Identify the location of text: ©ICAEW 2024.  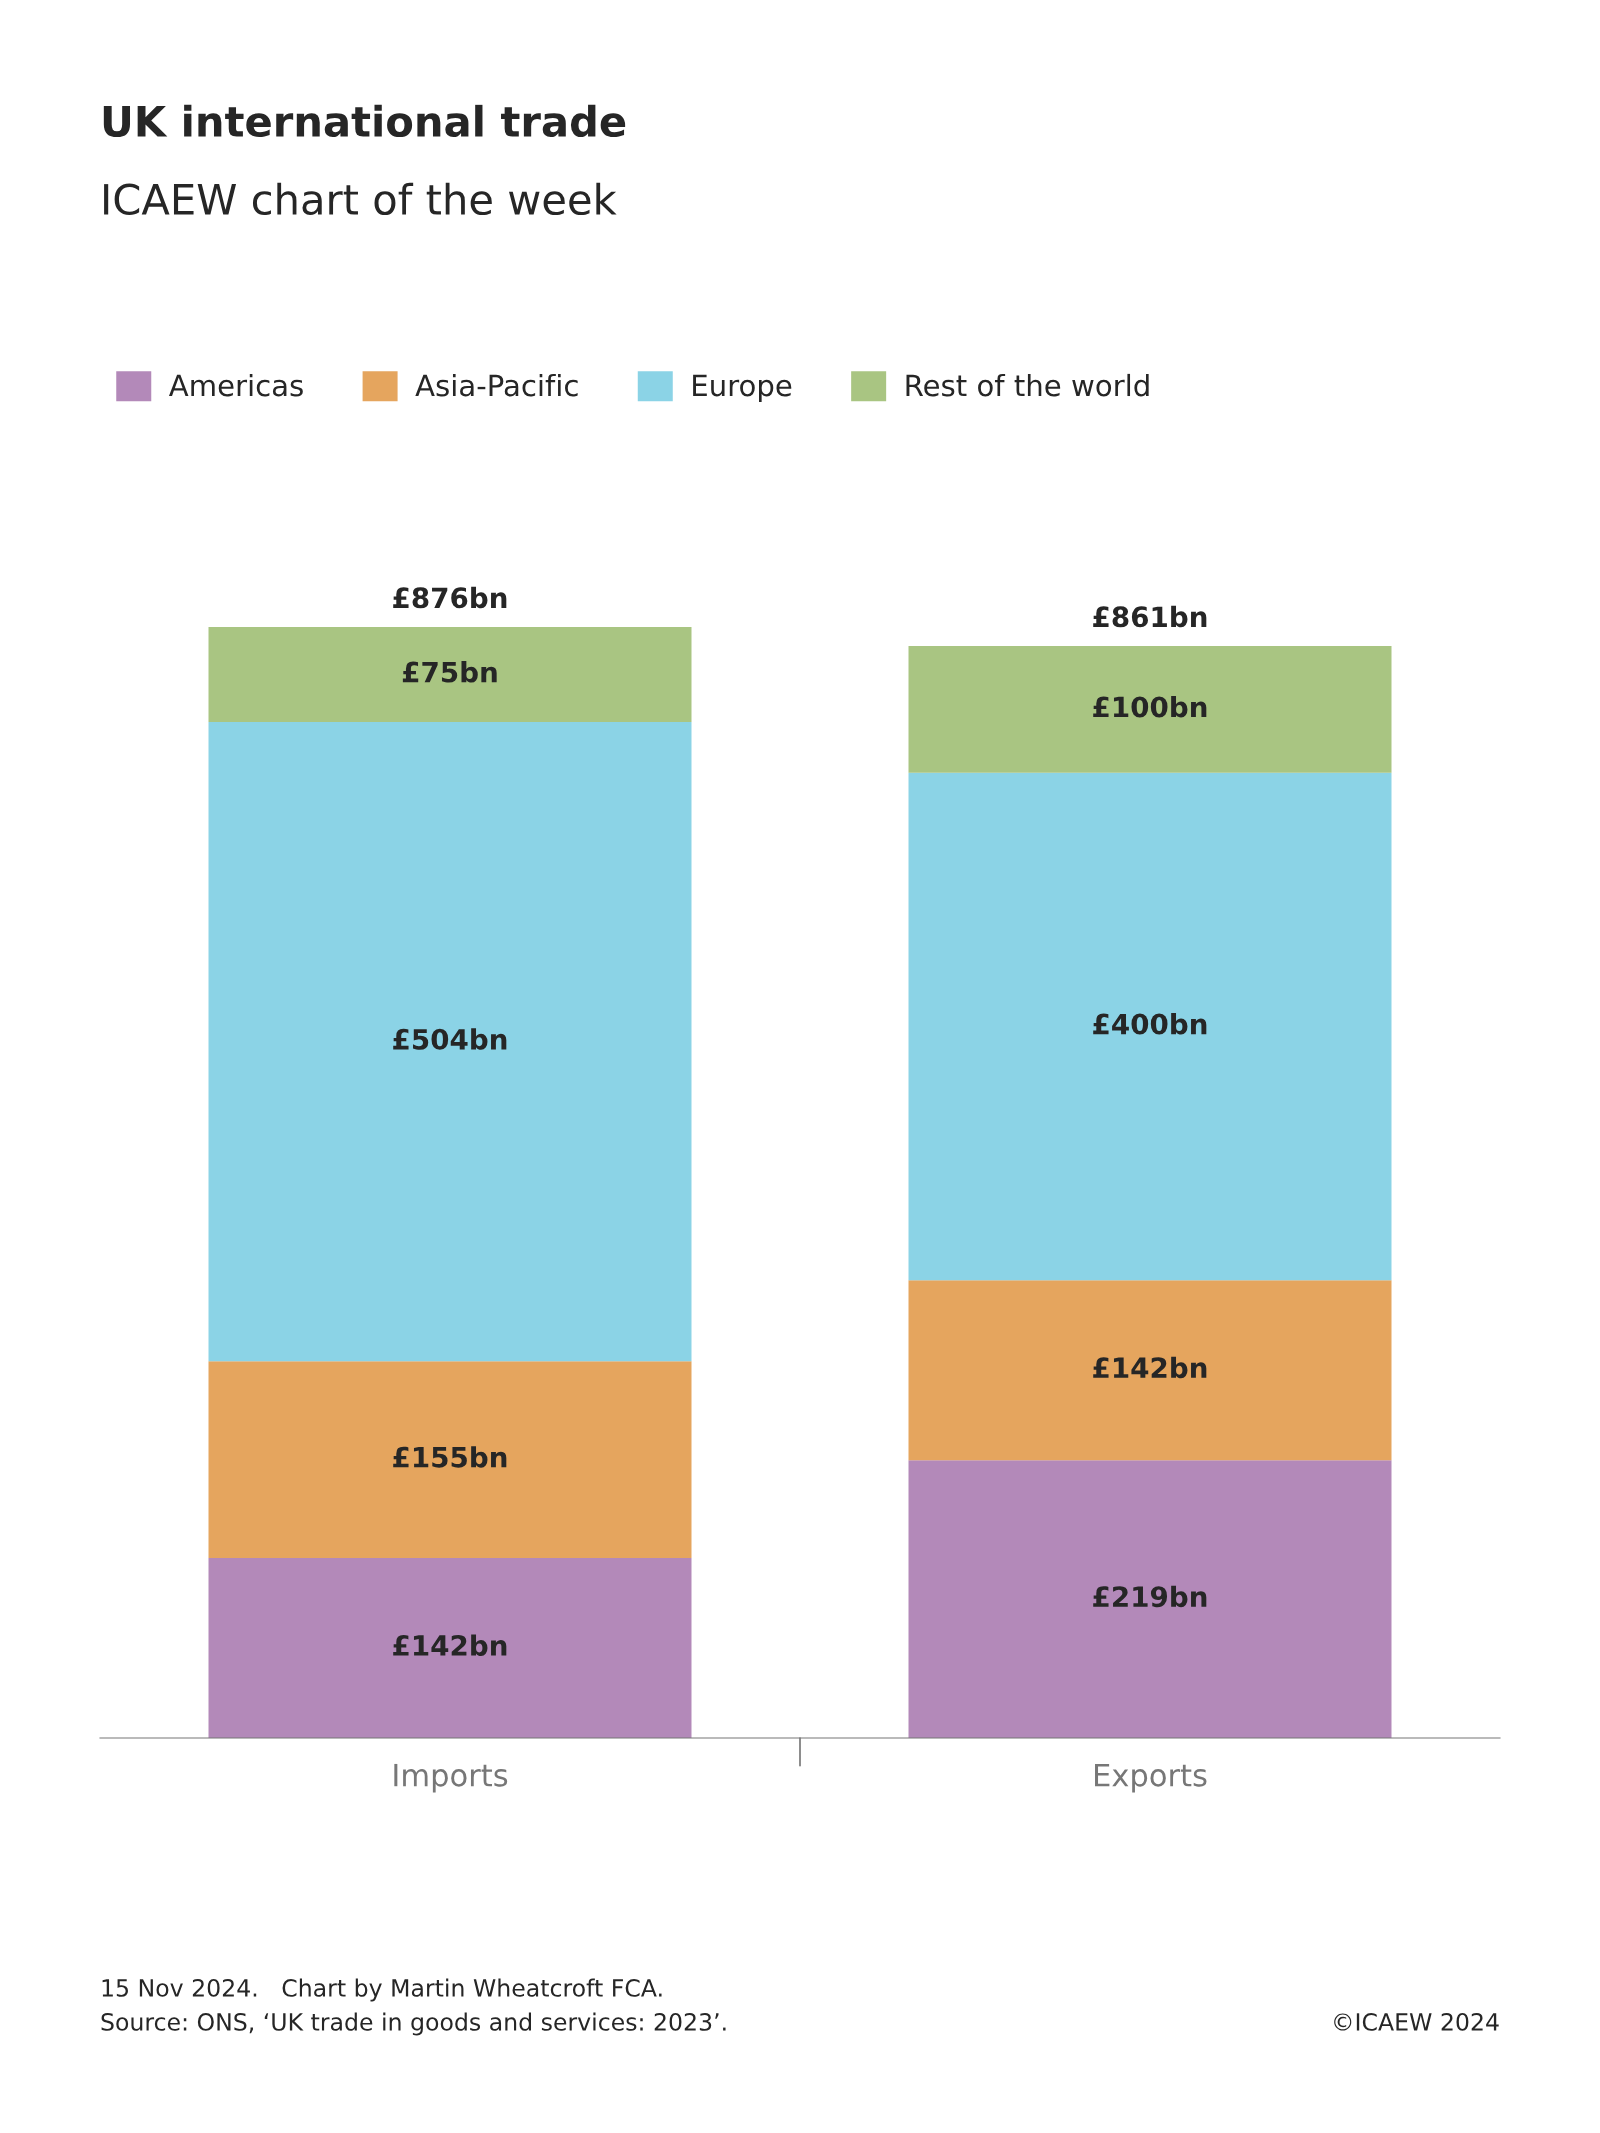
(1416, 2021).